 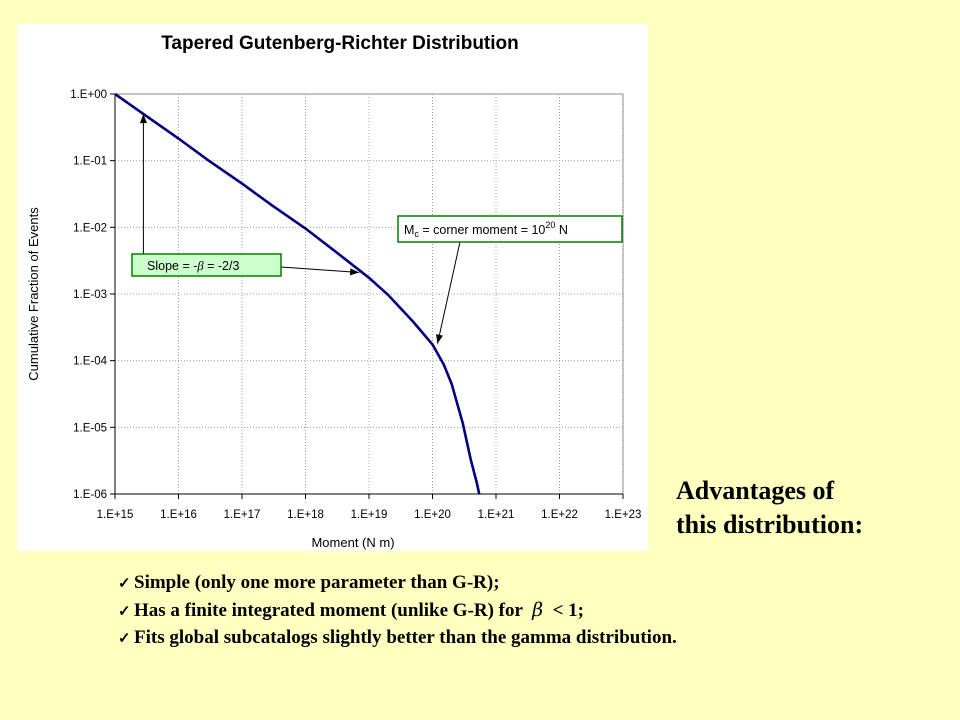 What do you see at coordinates (352, 542) in the screenshot?
I see `x-axis-label: Moment (N m)` at bounding box center [352, 542].